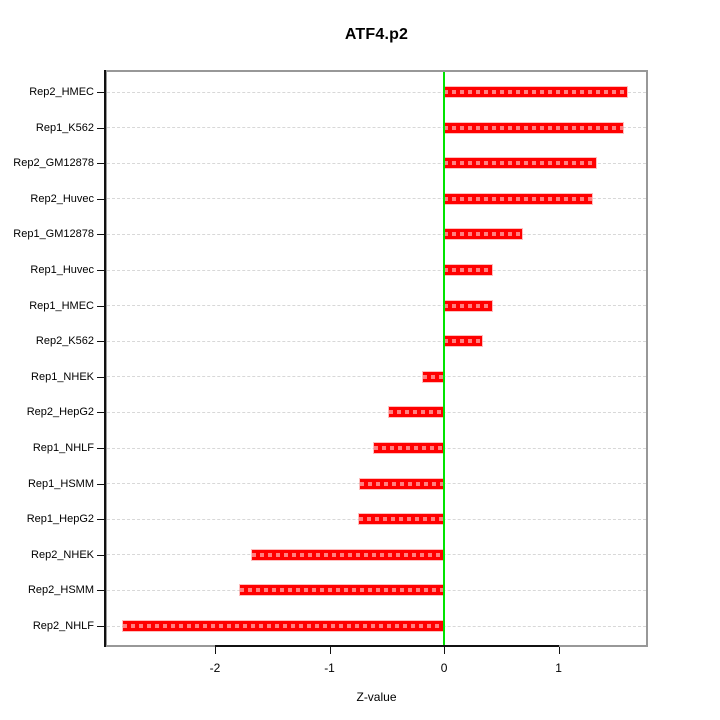 The image size is (720, 720). I want to click on y-axis-label: Rep2_K562, so click(64, 341).